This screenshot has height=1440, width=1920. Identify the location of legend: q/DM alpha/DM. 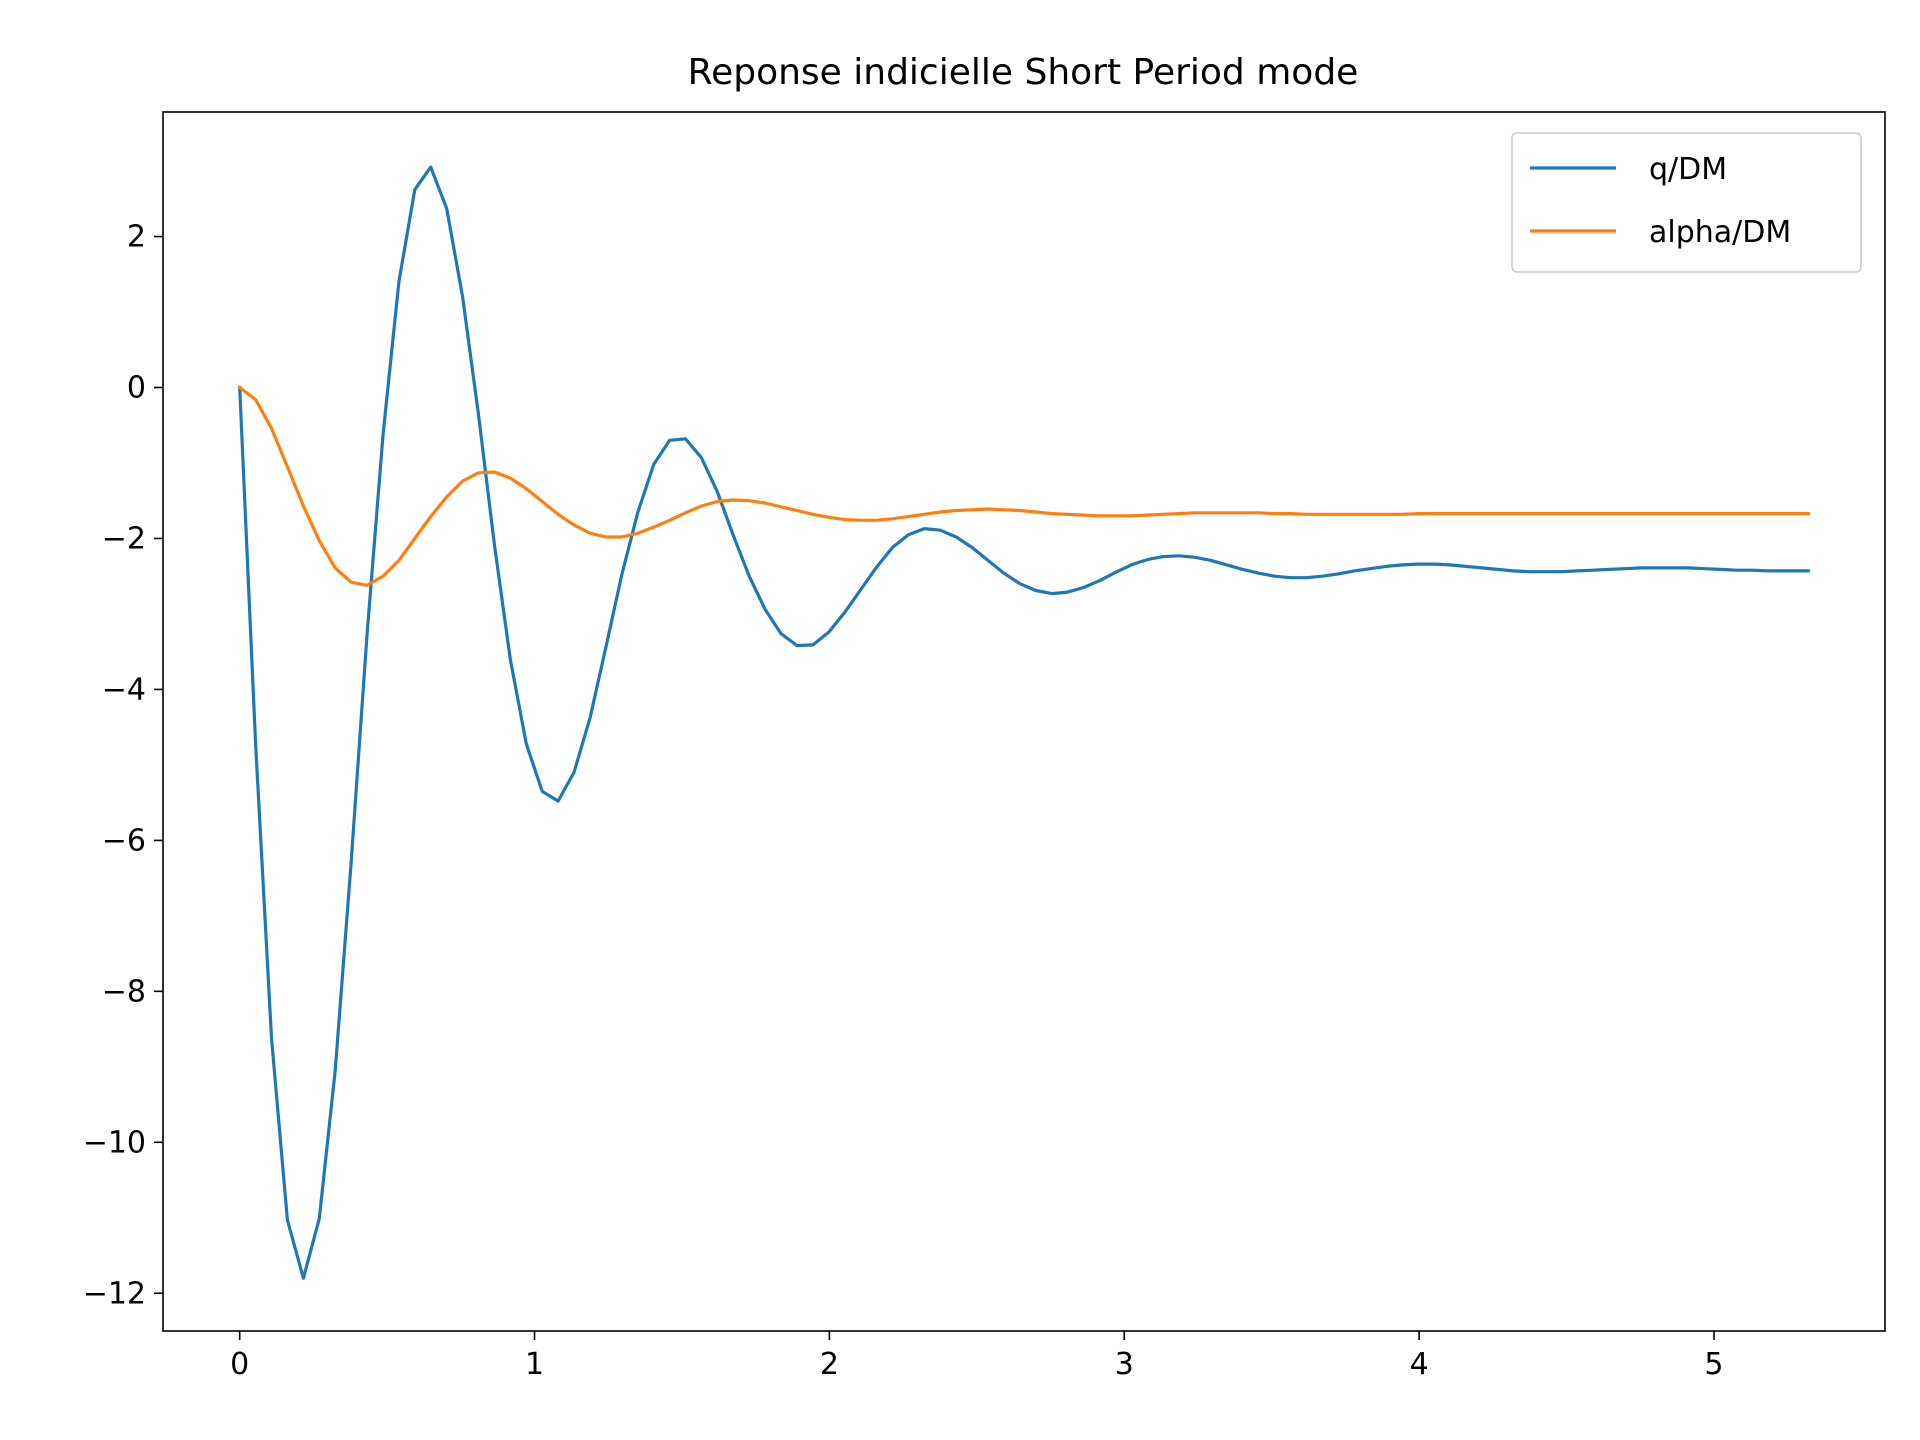
(1686, 202).